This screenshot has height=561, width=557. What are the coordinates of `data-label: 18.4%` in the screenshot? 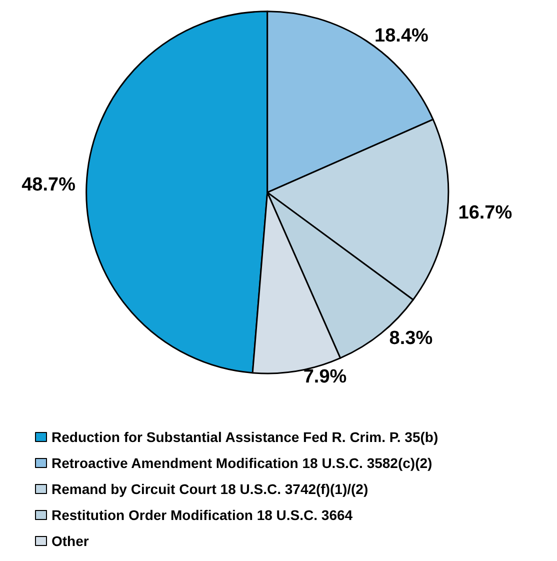 It's located at (401, 35).